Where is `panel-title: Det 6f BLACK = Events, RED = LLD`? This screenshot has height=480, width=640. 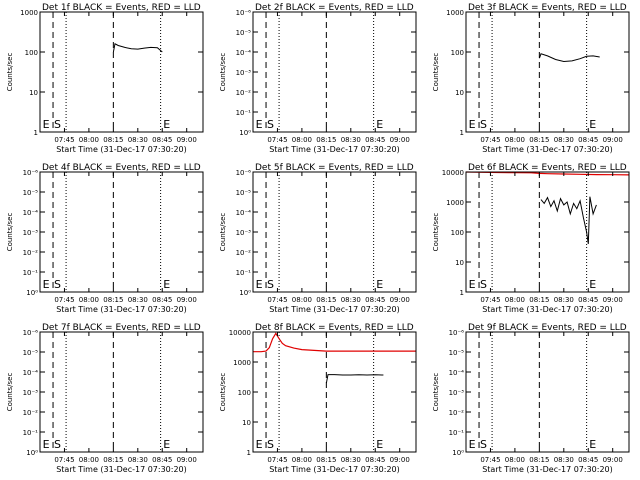
panel-title: Det 6f BLACK = Events, RED = LLD is located at coordinates (547, 168).